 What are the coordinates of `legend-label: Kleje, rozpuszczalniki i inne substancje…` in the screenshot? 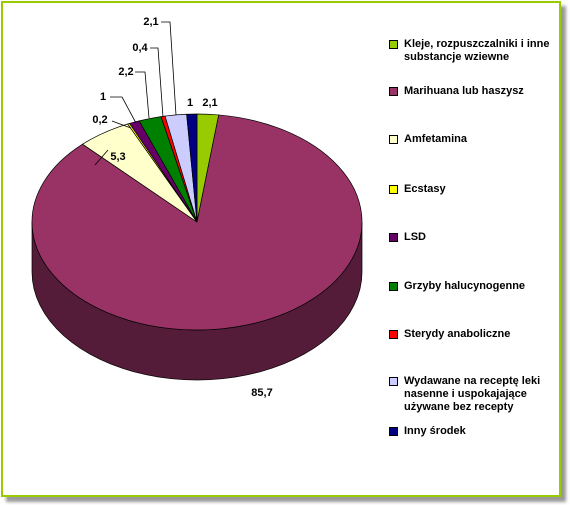 It's located at (477, 50).